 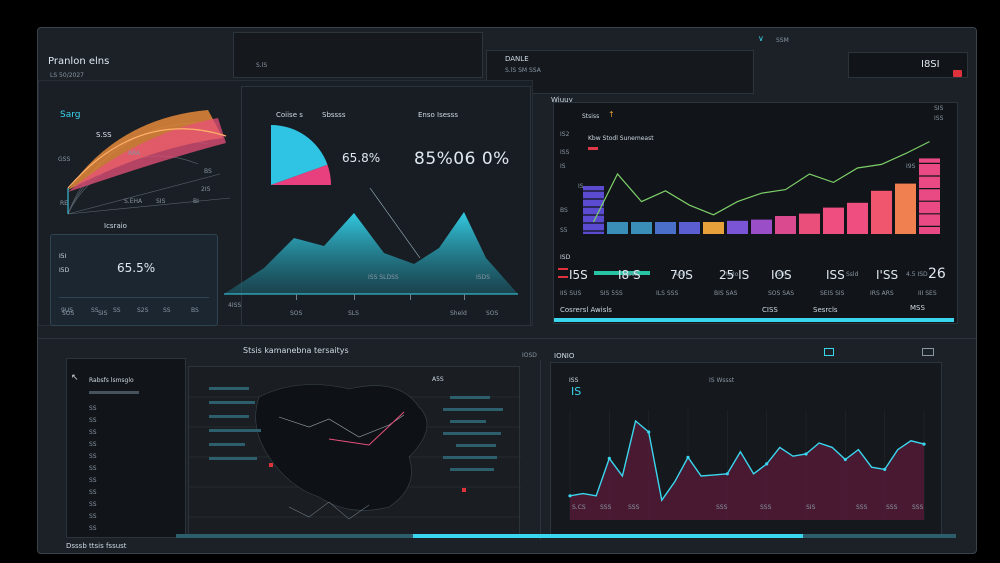 What do you see at coordinates (781, 293) in the screenshot?
I see `stat-sub: SOS SAS` at bounding box center [781, 293].